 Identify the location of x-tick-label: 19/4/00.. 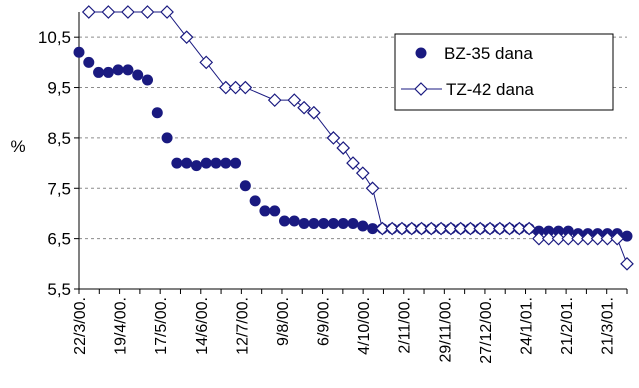
(121, 326).